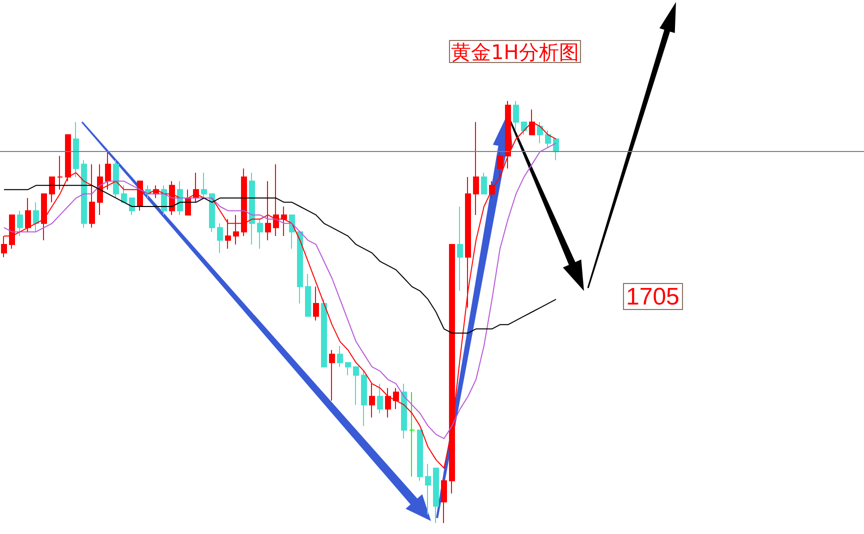  Describe the element at coordinates (653, 297) in the screenshot. I see `text: 1705` at that location.